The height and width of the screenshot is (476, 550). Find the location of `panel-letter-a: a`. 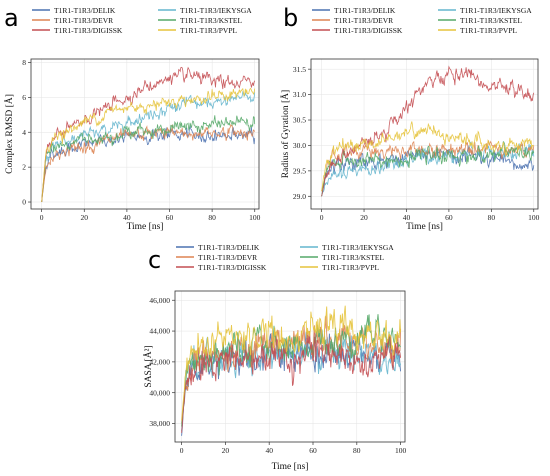

panel-letter-a: a is located at coordinates (11, 18).